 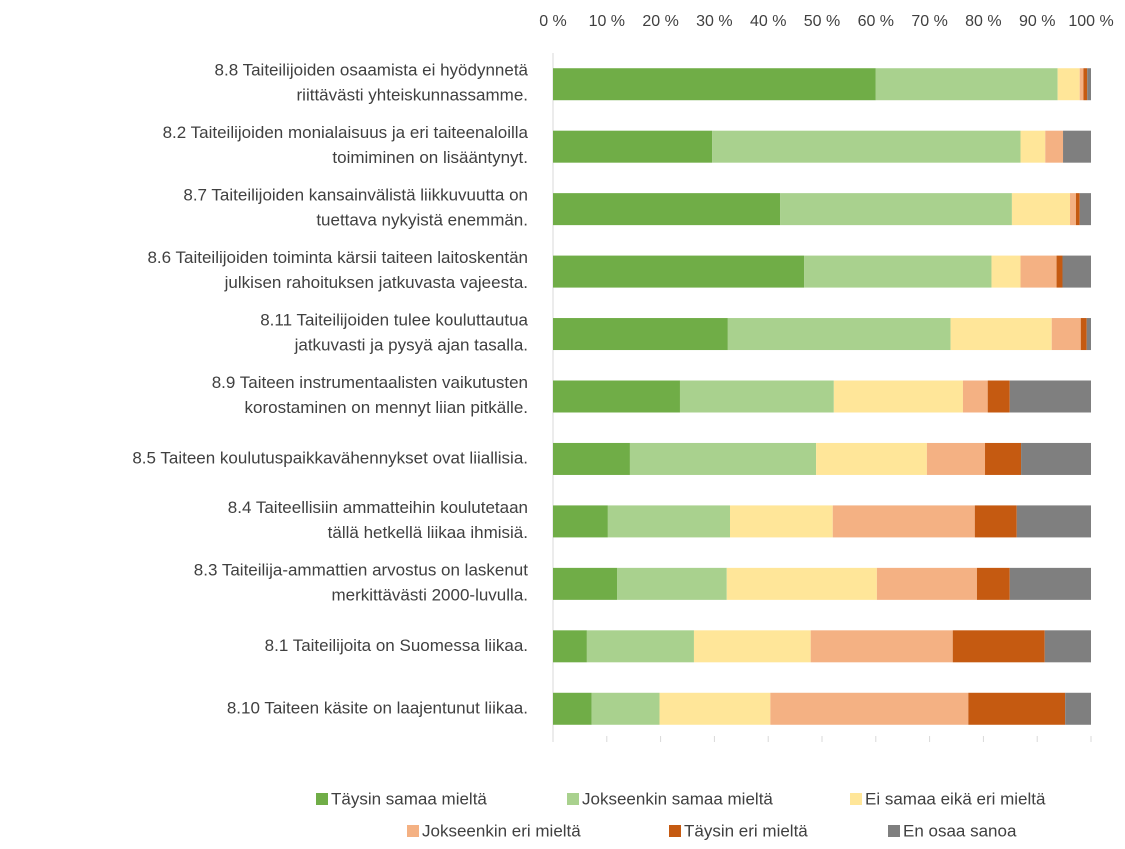 I want to click on legend-label: Ei samaa eikä eri mieltä, so click(x=955, y=798).